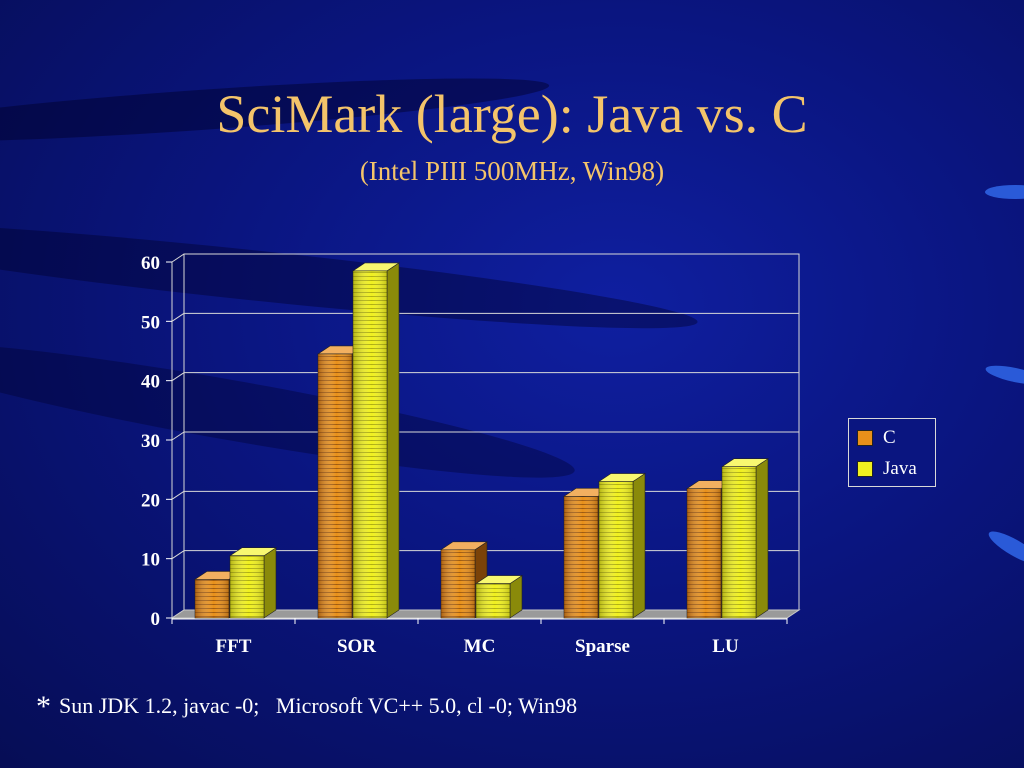  Describe the element at coordinates (150, 382) in the screenshot. I see `y-tick-label: 40` at that location.